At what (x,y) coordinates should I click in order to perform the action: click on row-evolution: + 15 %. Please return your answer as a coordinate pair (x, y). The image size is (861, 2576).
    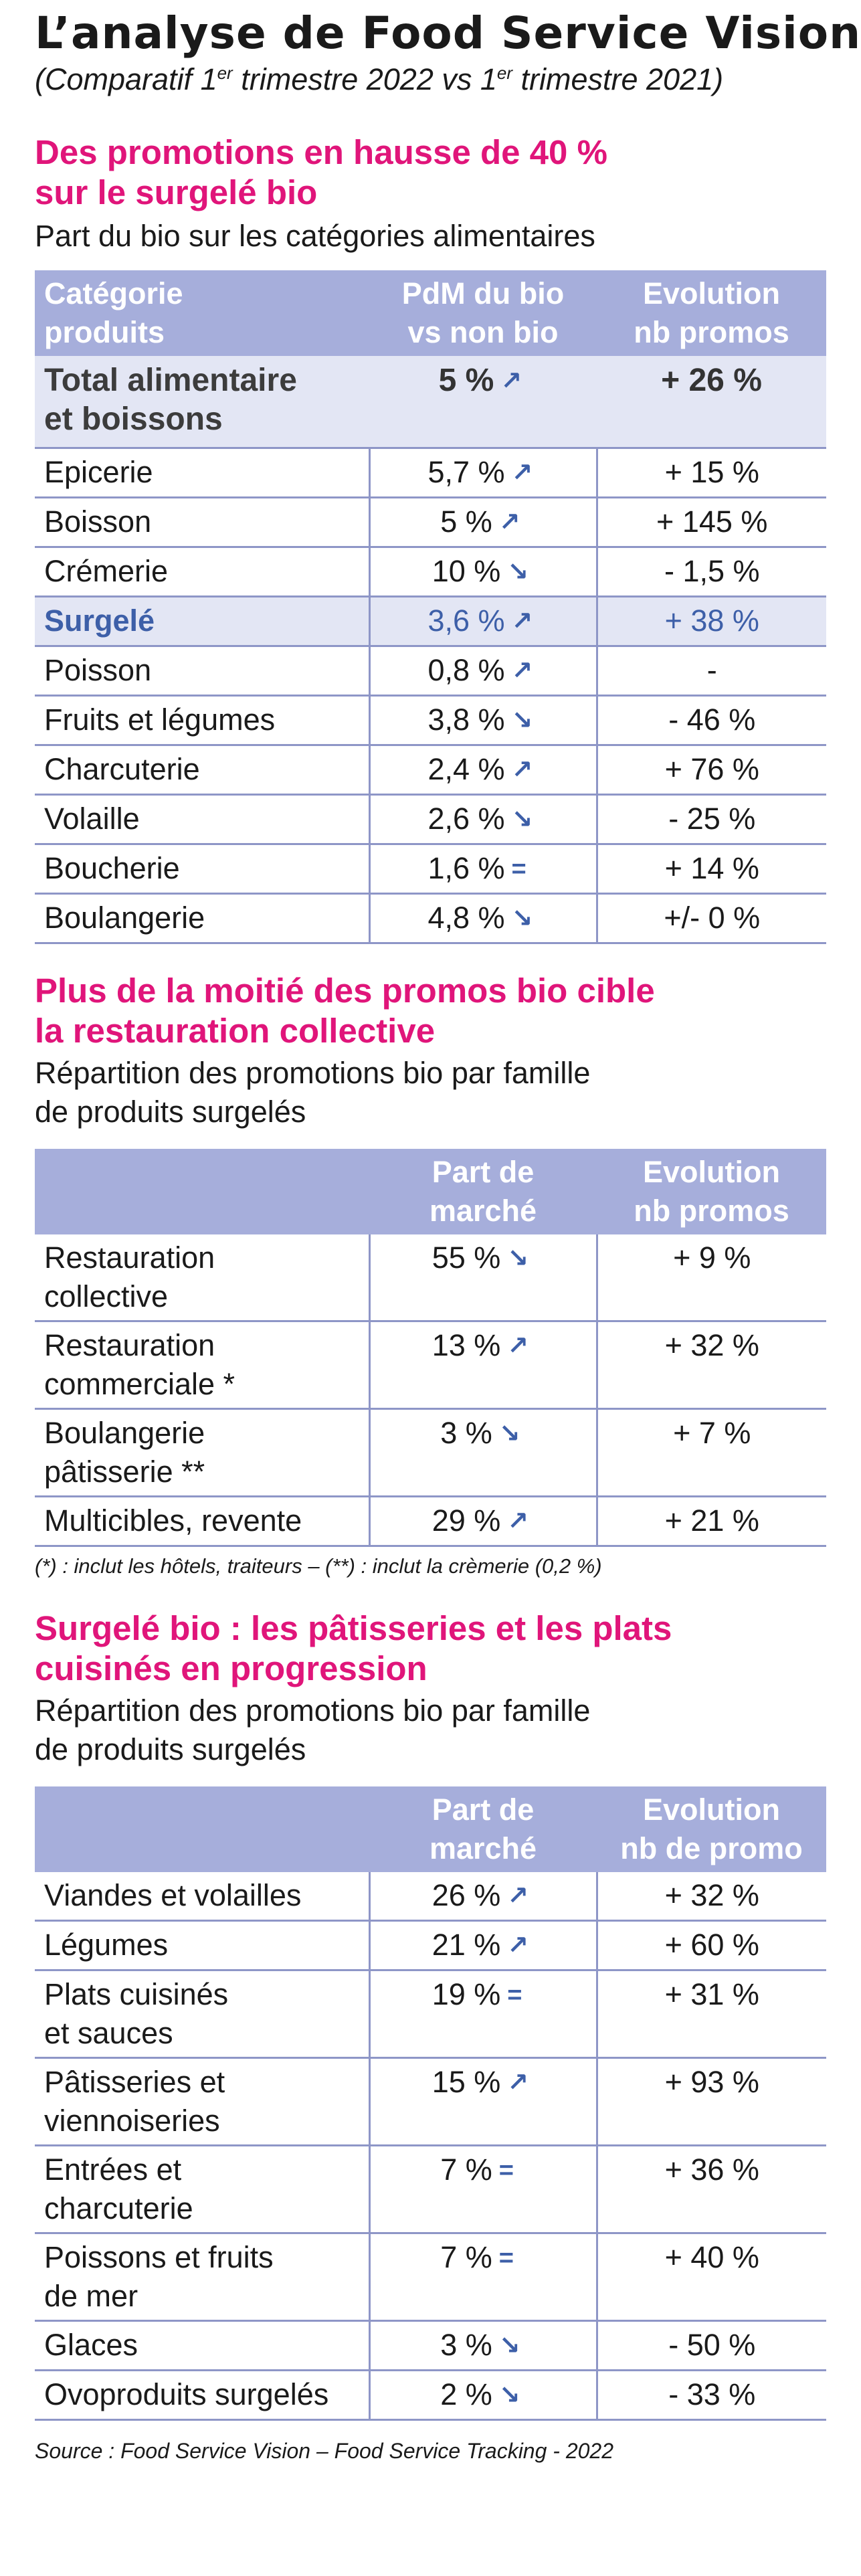
    Looking at the image, I should click on (711, 473).